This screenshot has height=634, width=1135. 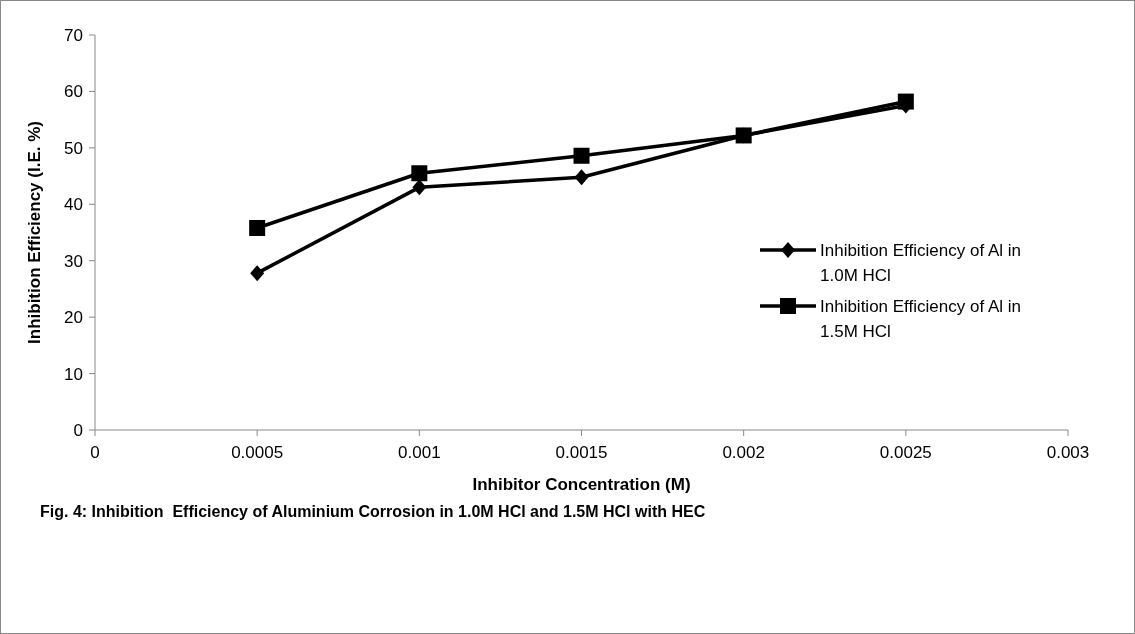 What do you see at coordinates (905, 452) in the screenshot?
I see `x-tick-label: 0.0025` at bounding box center [905, 452].